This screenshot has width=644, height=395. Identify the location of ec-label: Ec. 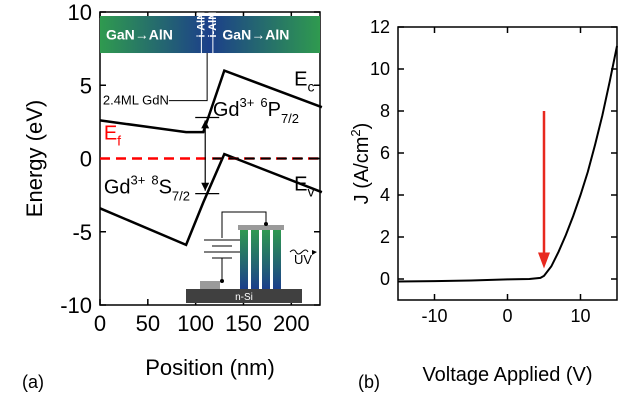
(304, 81).